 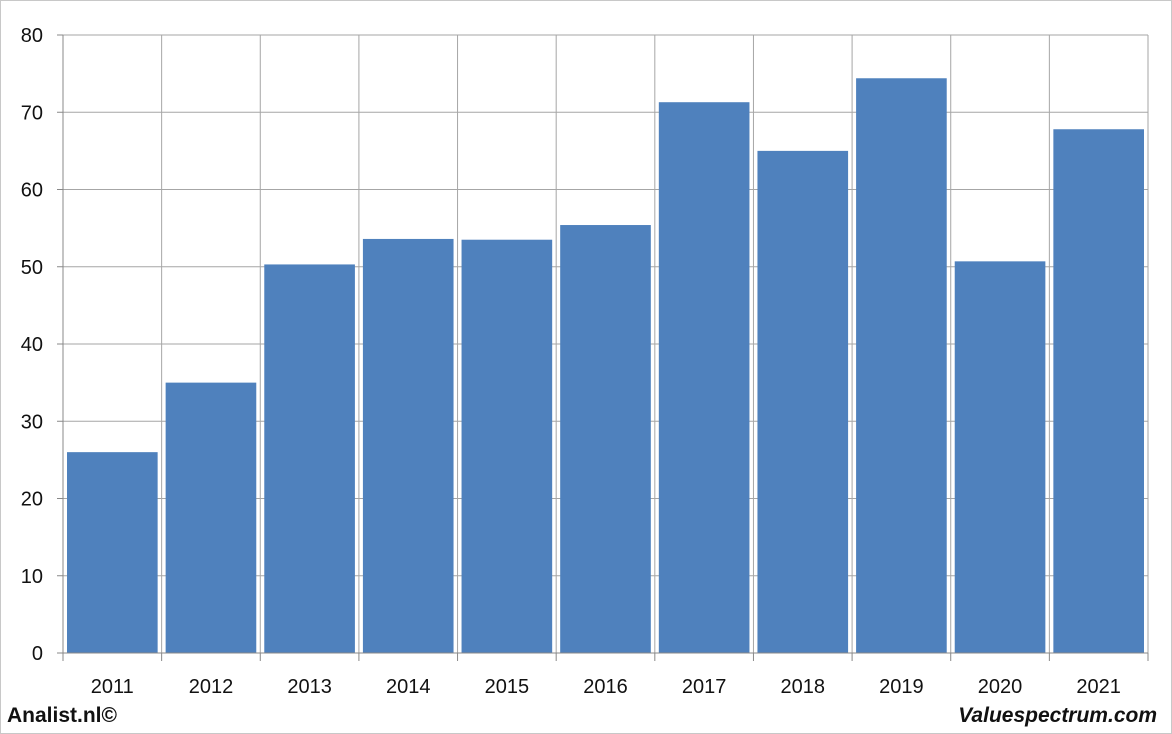 What do you see at coordinates (704, 377) in the screenshot?
I see `bar-2017` at bounding box center [704, 377].